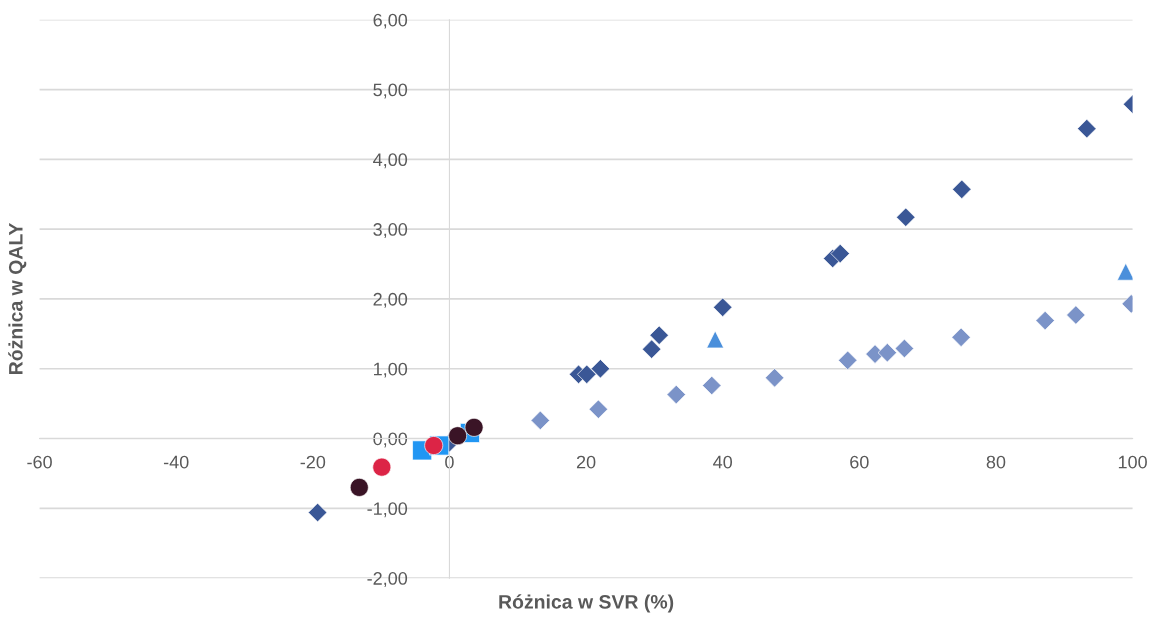  Describe the element at coordinates (390, 300) in the screenshot. I see `y-tick-label: 2,00` at that location.